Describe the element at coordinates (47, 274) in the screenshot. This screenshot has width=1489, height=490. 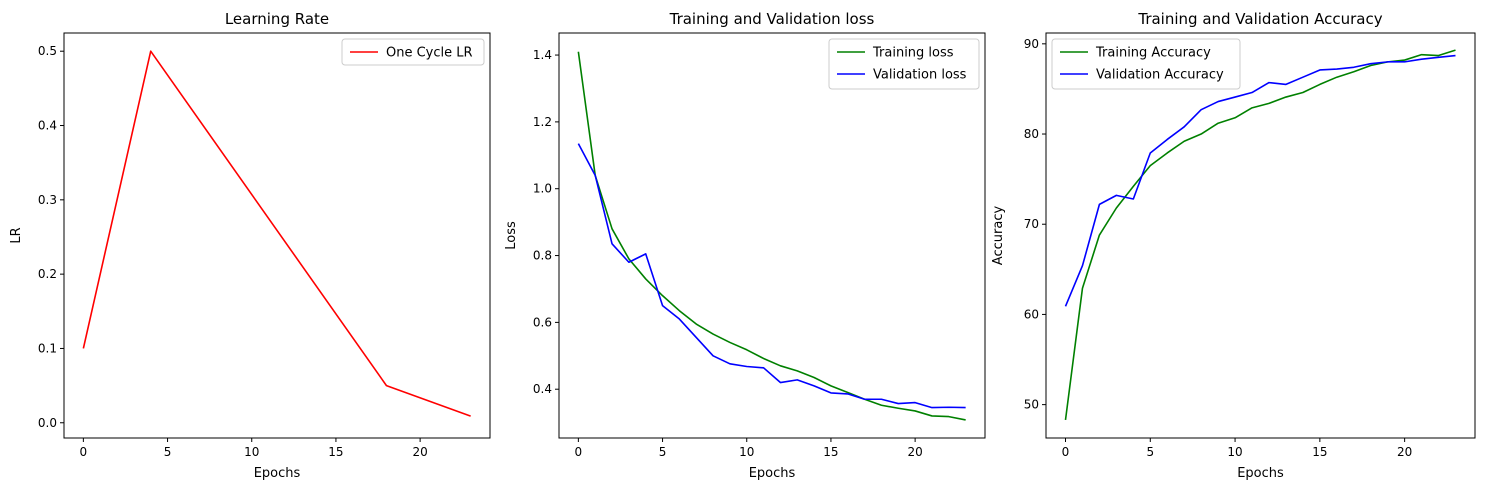
I see `y-tick-label: 0.2` at that location.